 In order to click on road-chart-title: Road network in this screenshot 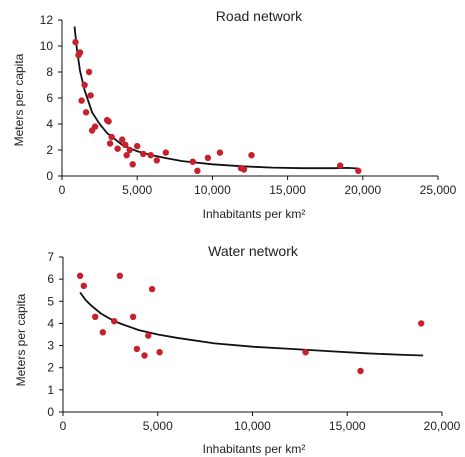, I will do `click(259, 16)`.